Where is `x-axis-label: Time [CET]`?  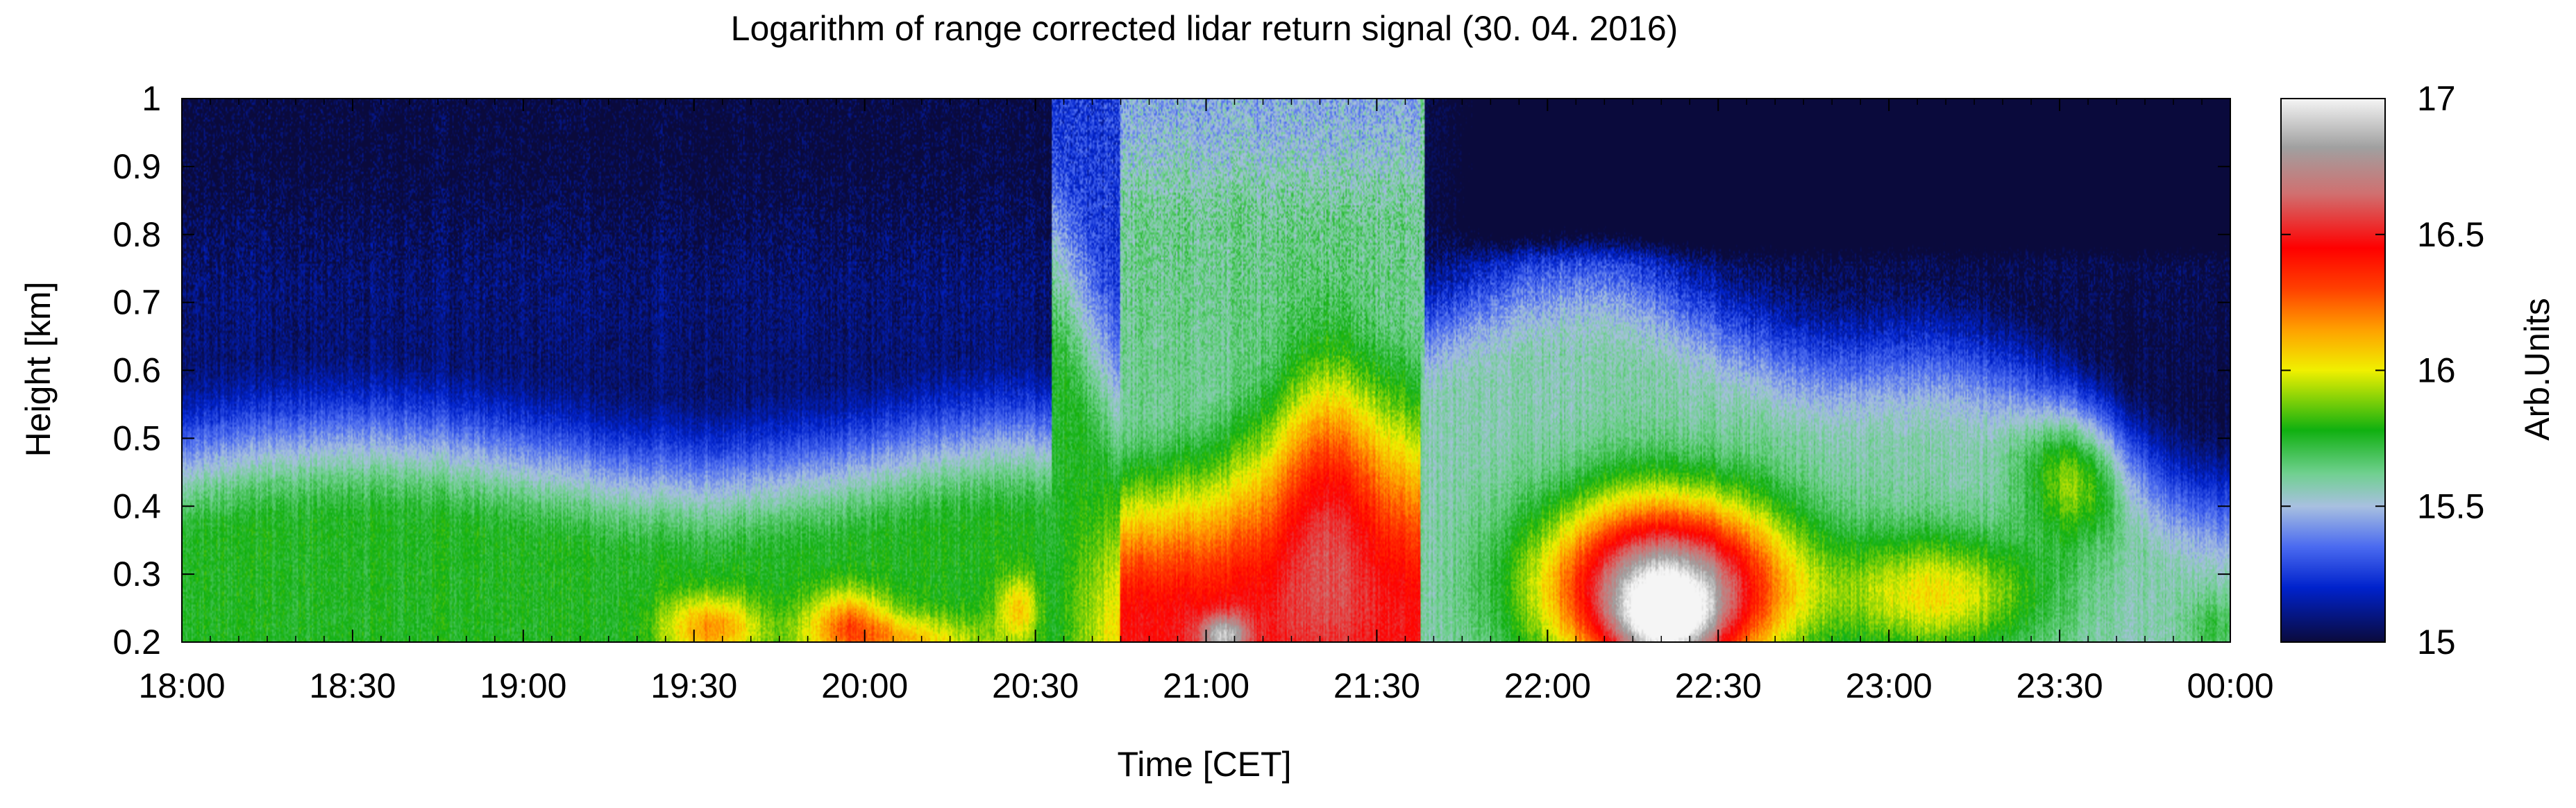
x-axis-label: Time [CET] is located at coordinates (1205, 764).